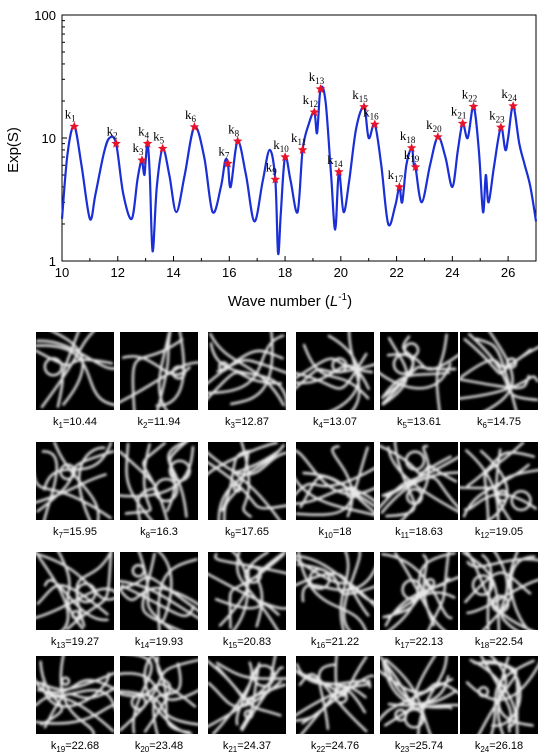 The image size is (550, 756). I want to click on pattern-image-k17, so click(419, 591).